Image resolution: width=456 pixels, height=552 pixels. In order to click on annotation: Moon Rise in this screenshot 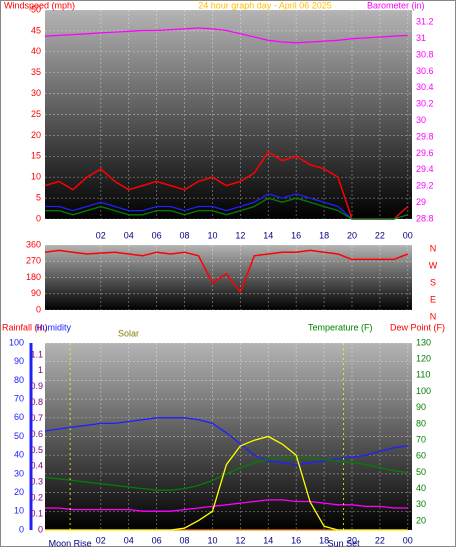, I will do `click(70, 542)`.